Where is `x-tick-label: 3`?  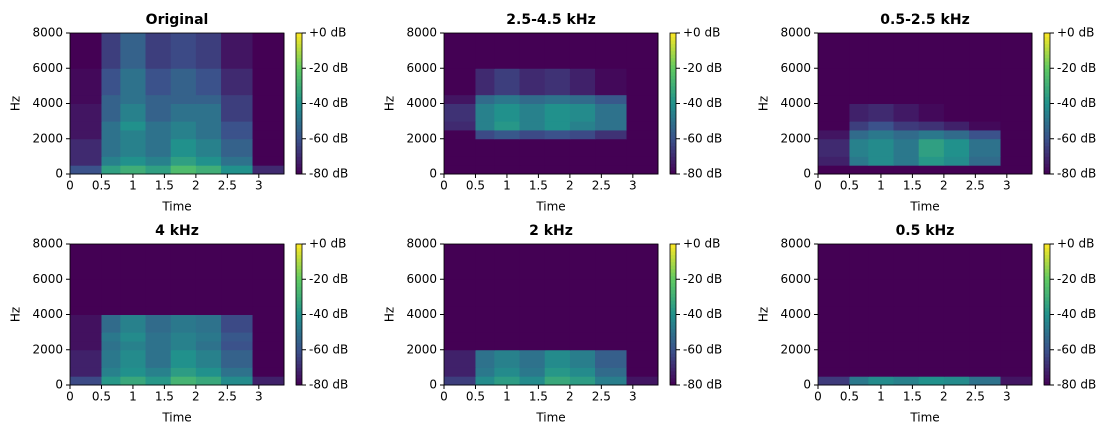
x-tick-label: 3 is located at coordinates (1007, 397).